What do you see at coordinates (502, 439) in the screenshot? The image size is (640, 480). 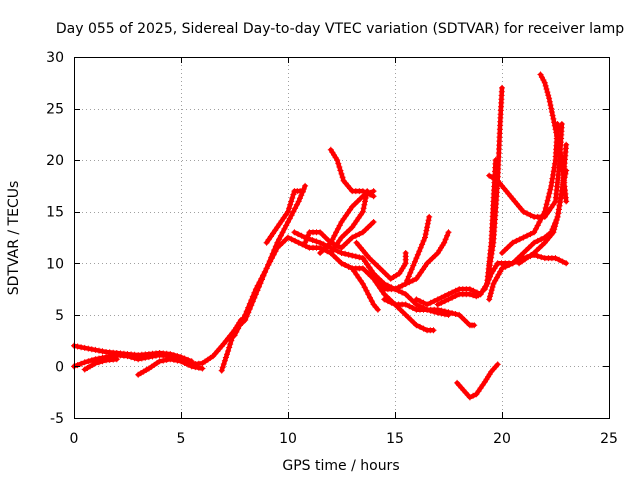 I see `x-tick-label: 20` at bounding box center [502, 439].